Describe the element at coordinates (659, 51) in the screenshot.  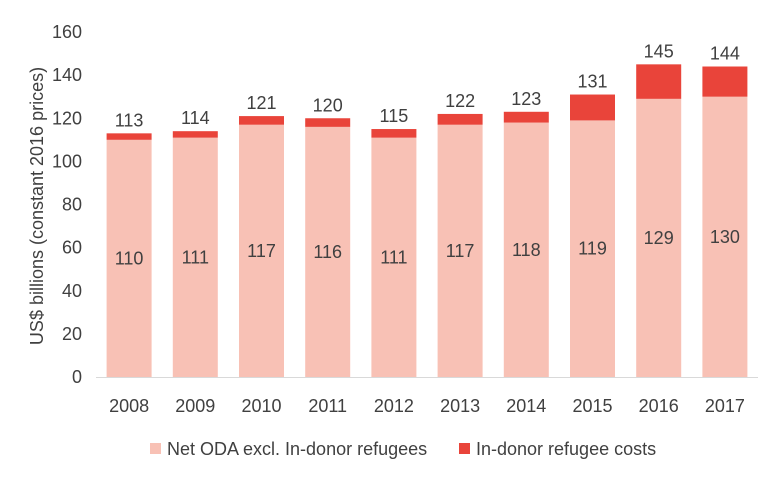
I see `data-label-total: 145` at that location.